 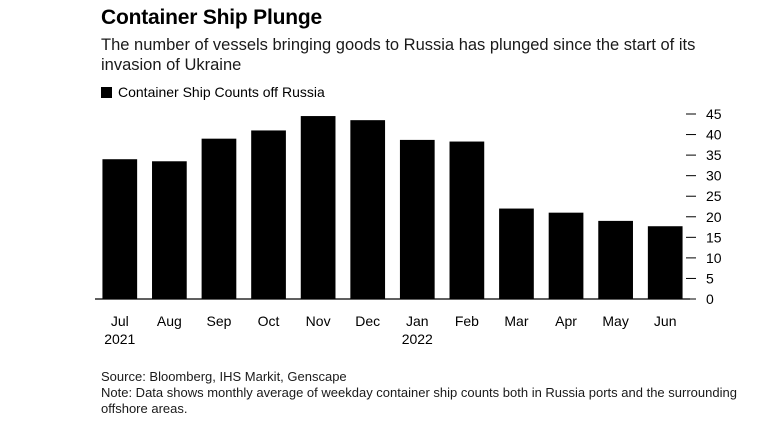 I want to click on legend-label: Container Ship Counts off Russia, so click(x=221, y=92).